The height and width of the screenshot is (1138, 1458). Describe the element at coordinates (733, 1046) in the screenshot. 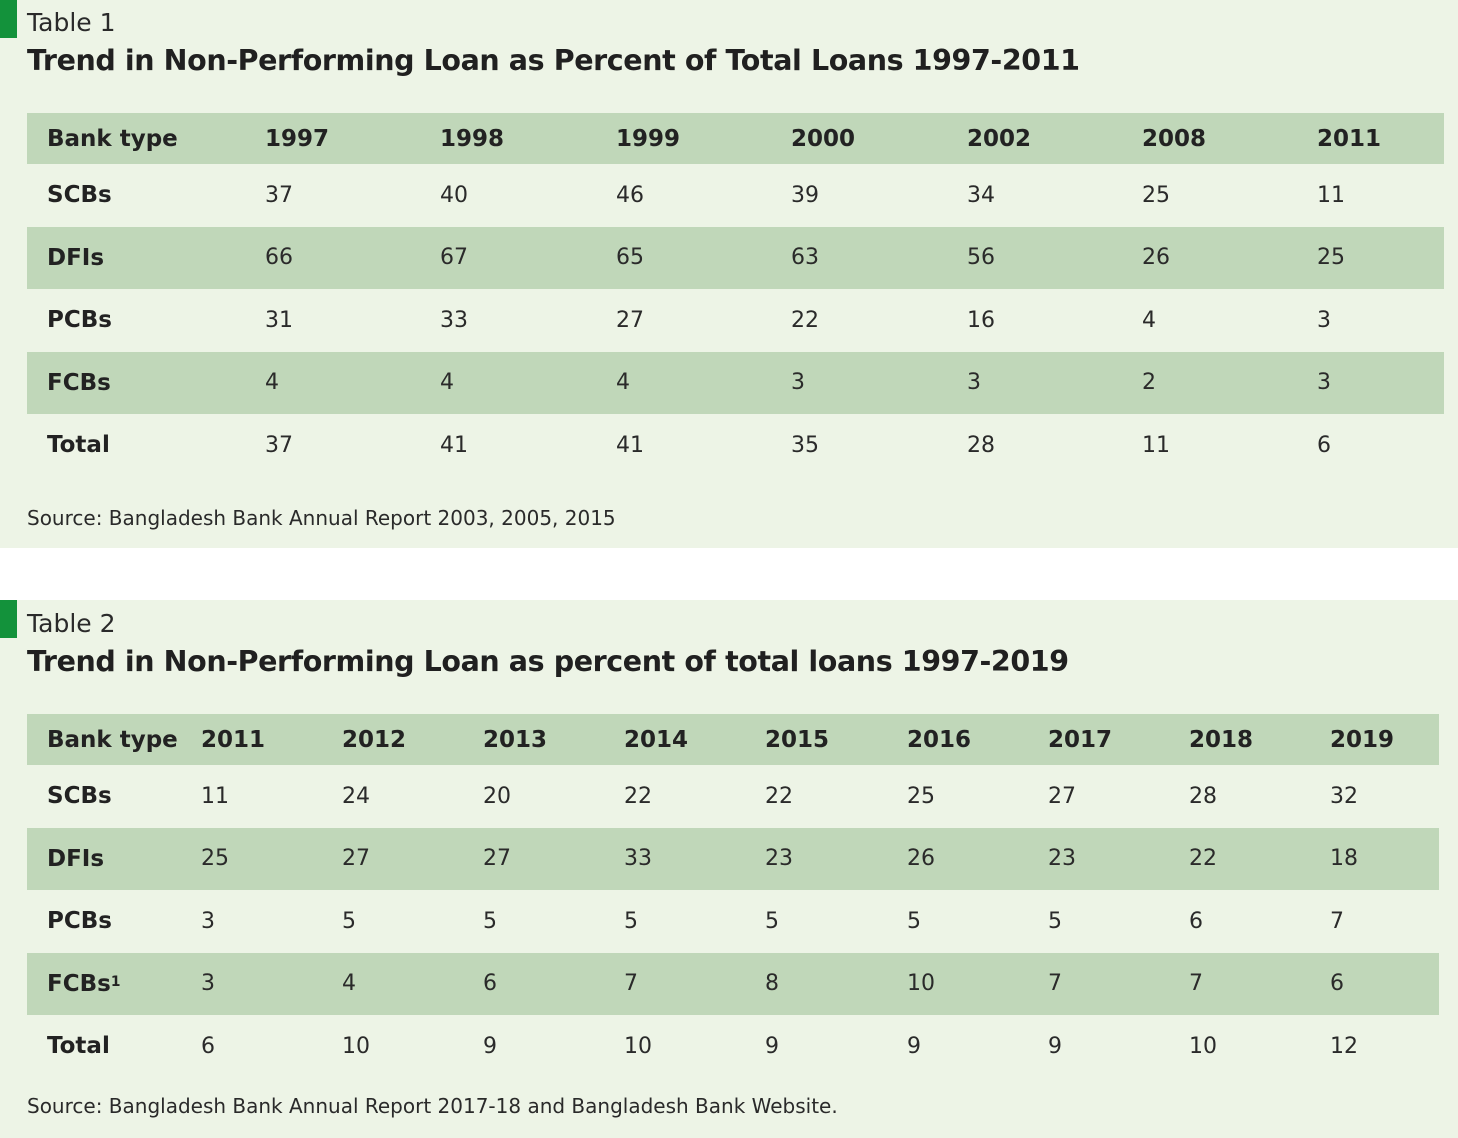

I see `table-row: Total 6 10 9 10 9 9 9 10 12` at that location.